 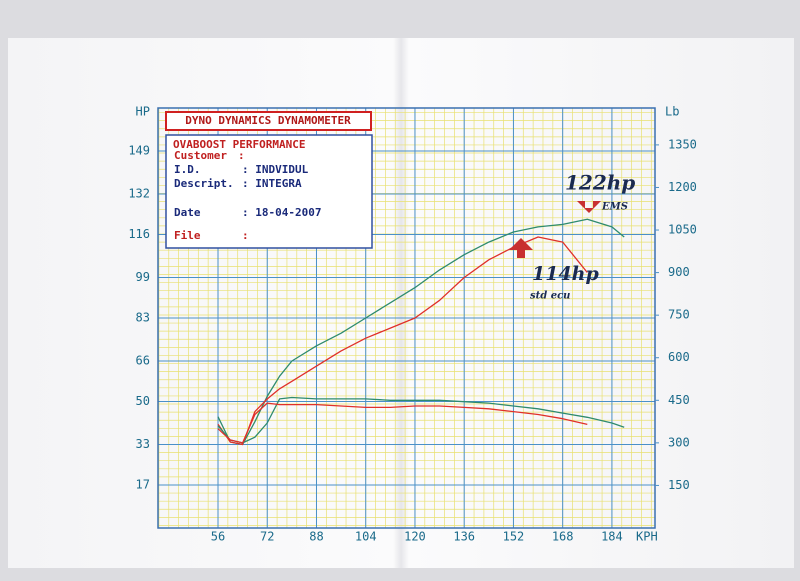 I want to click on arrow-std, so click(x=521, y=248).